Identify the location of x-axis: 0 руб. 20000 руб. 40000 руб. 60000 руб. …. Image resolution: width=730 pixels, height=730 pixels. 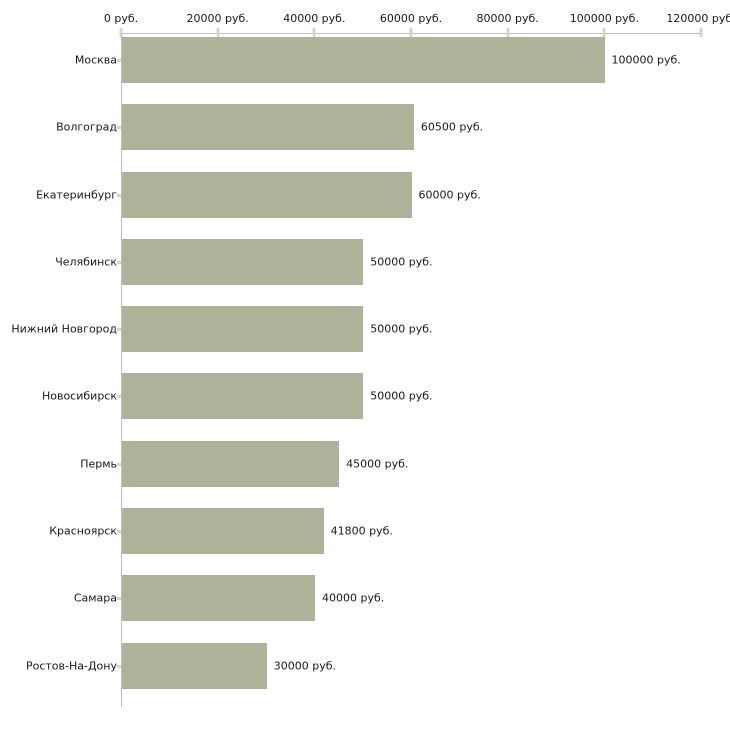
(417, 18).